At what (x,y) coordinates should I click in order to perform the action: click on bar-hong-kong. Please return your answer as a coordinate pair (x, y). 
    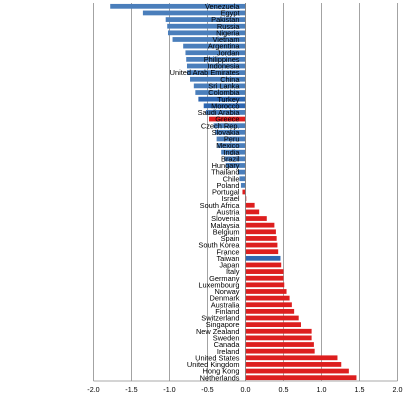
    Looking at the image, I should click on (297, 371).